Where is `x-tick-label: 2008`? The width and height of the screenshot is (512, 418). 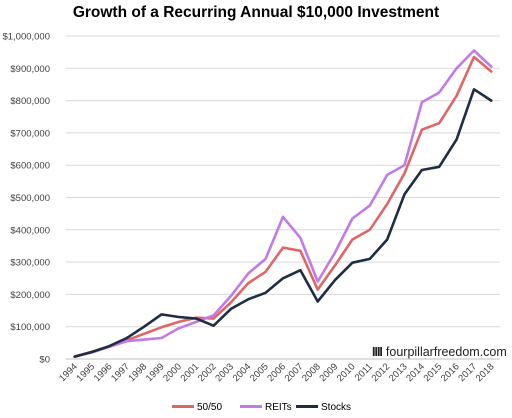
x-tick-label: 2008 is located at coordinates (311, 372).